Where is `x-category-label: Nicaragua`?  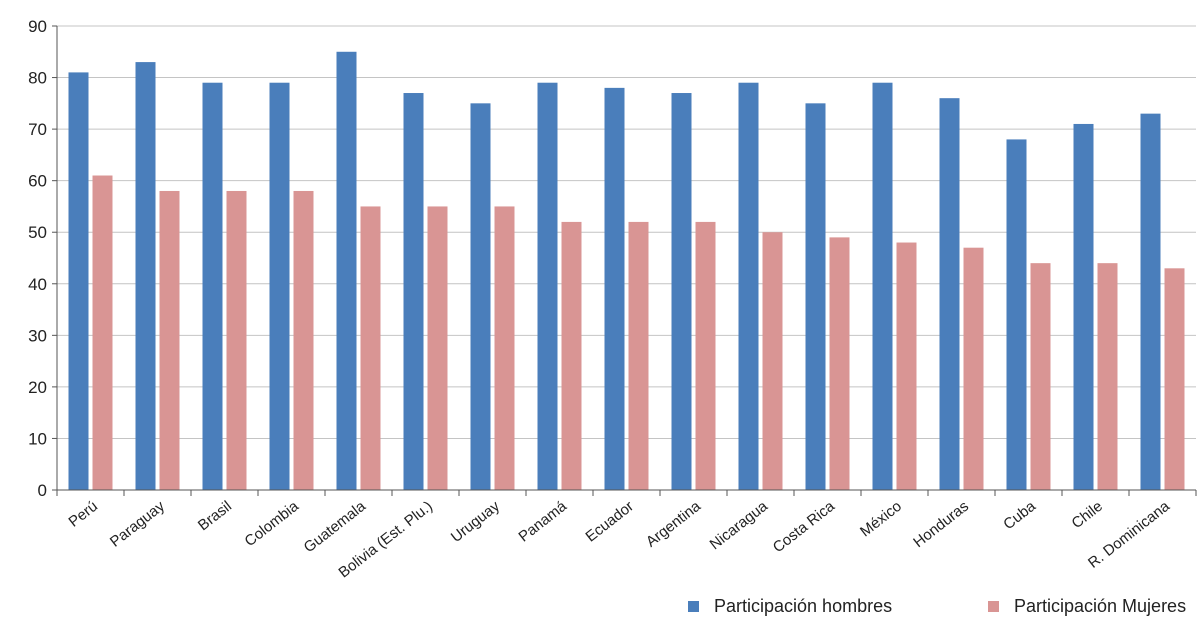
x-category-label: Nicaragua is located at coordinates (739, 525).